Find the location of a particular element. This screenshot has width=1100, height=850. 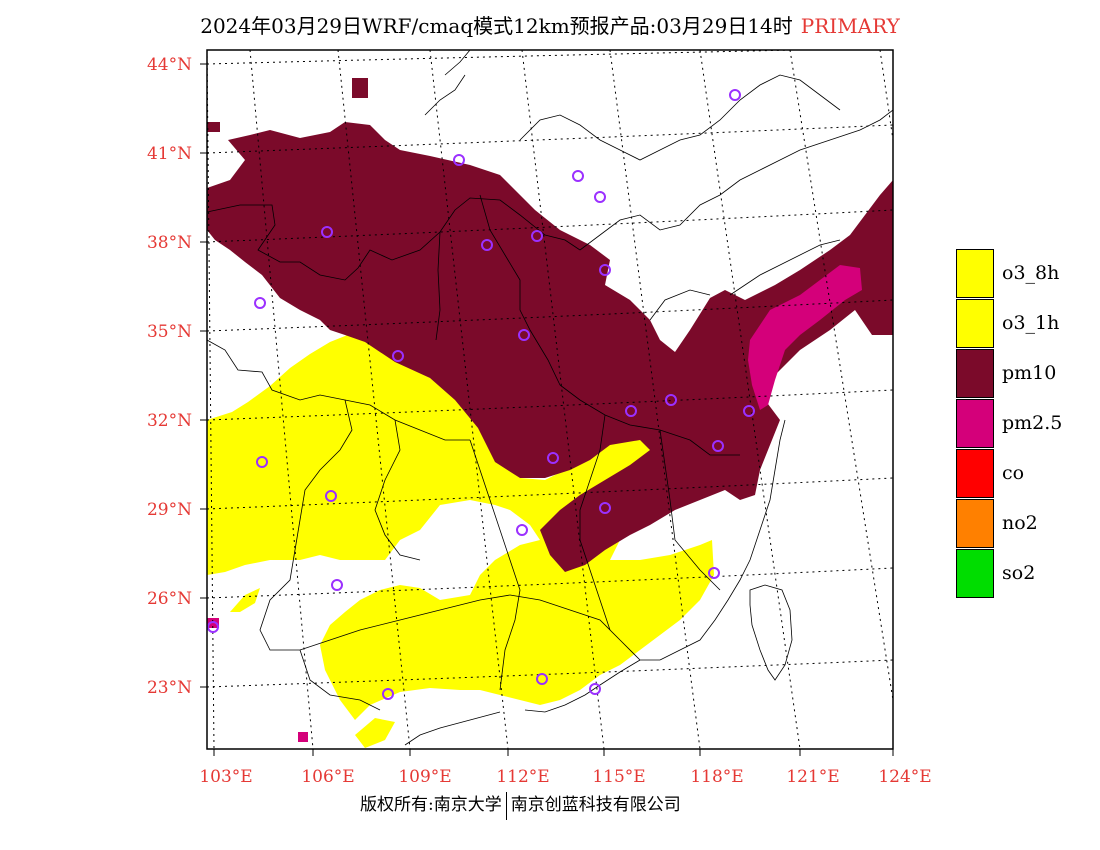

lat-label: 26°N is located at coordinates (169, 599).